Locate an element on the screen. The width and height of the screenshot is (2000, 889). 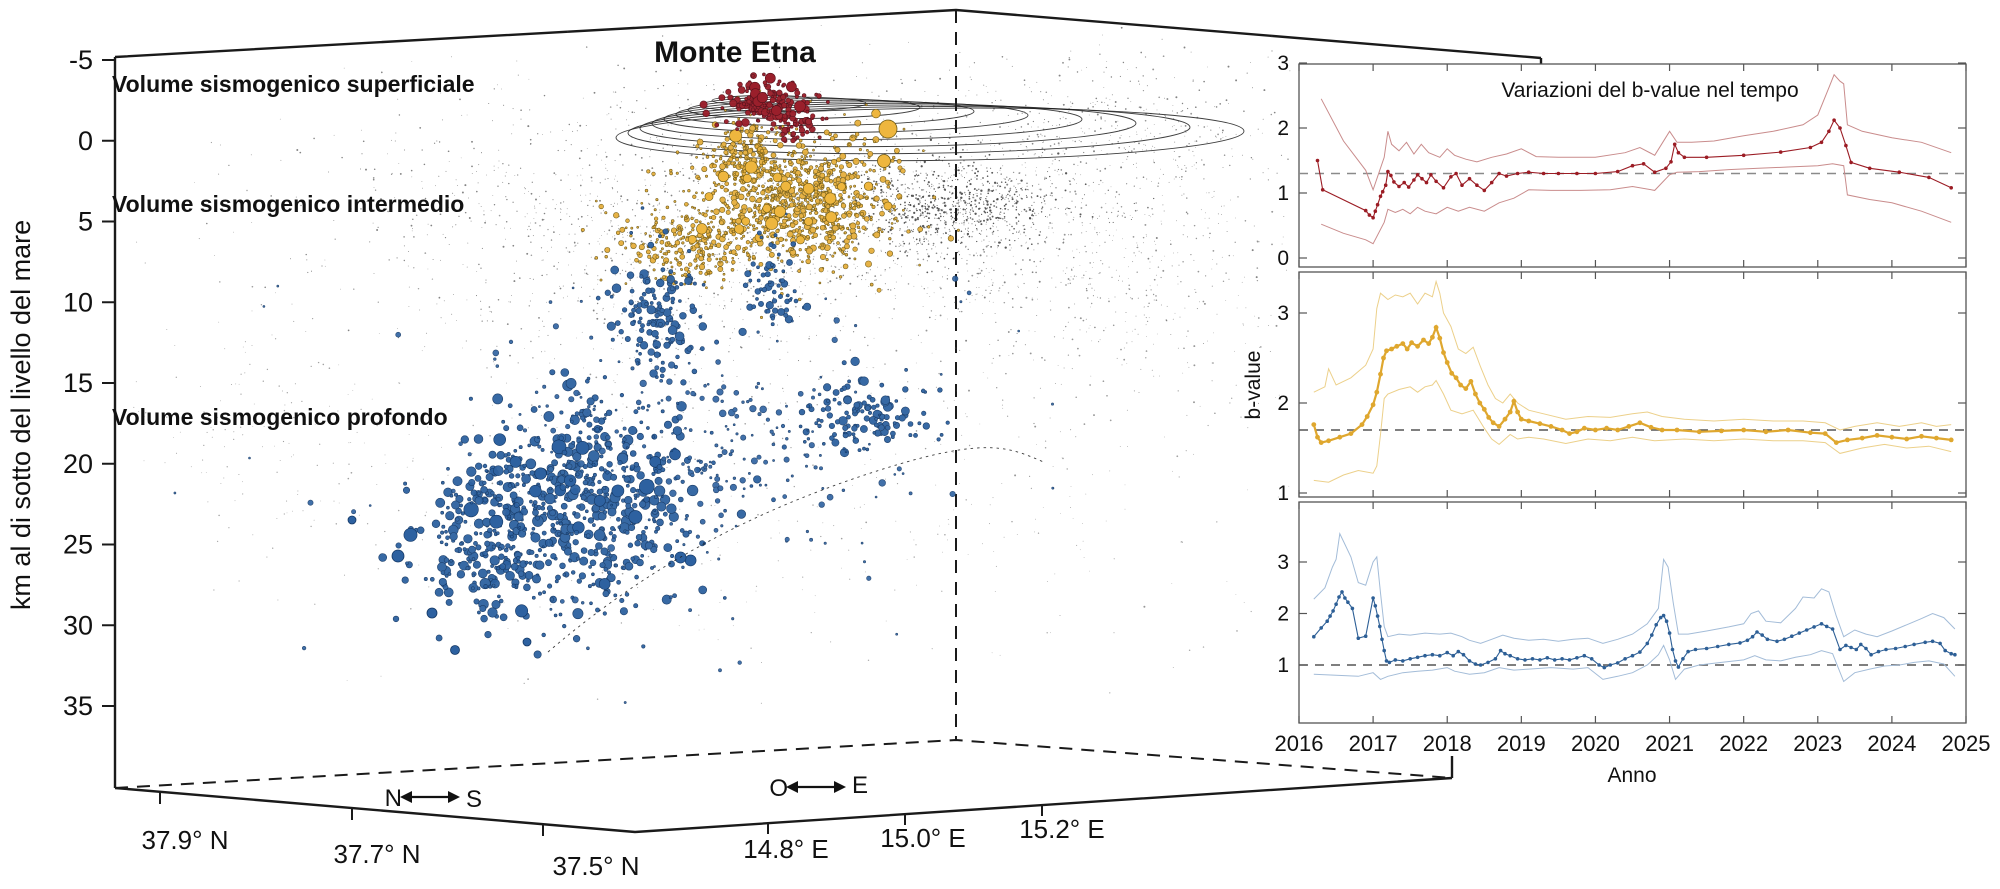
cluster-gold-tail is located at coordinates (677, 239).